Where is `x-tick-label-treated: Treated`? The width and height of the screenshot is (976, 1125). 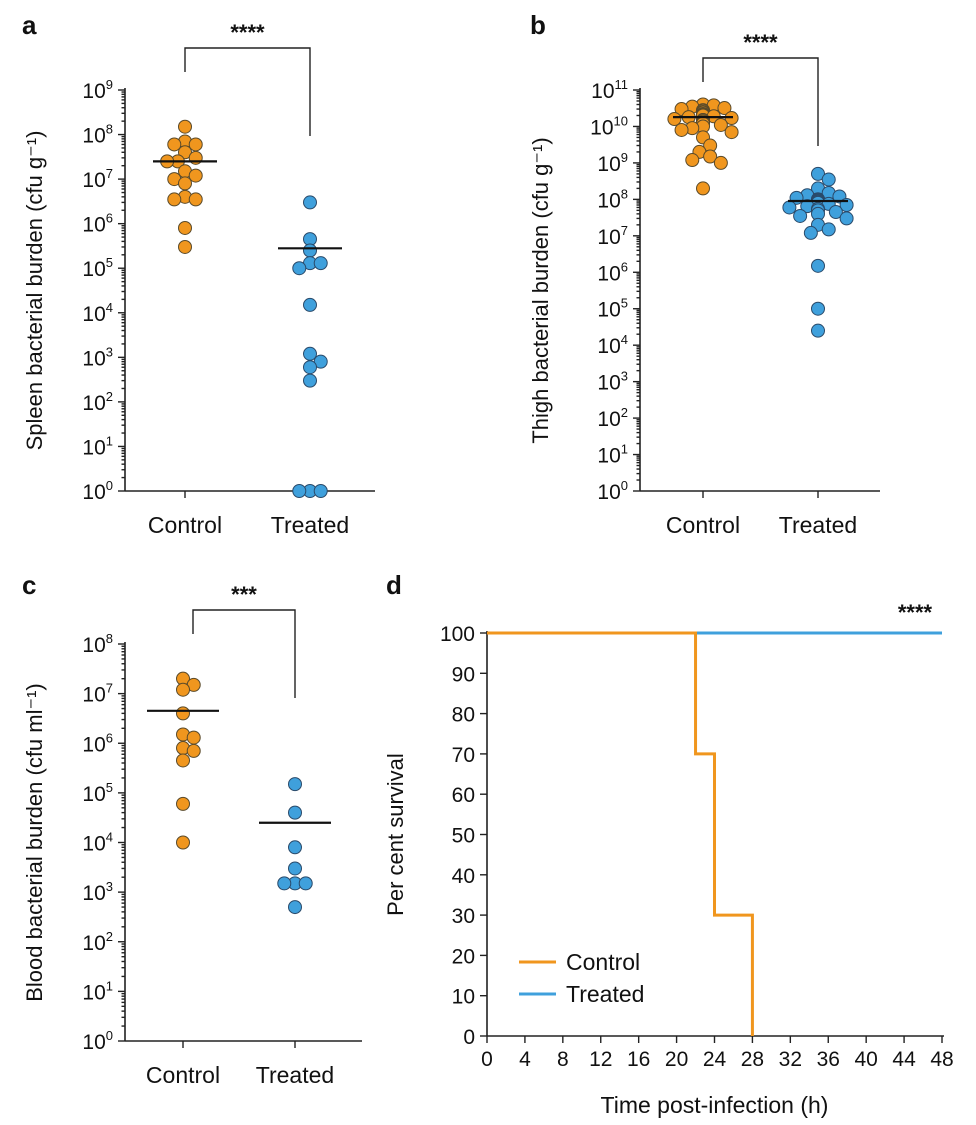
x-tick-label-treated: Treated is located at coordinates (818, 525).